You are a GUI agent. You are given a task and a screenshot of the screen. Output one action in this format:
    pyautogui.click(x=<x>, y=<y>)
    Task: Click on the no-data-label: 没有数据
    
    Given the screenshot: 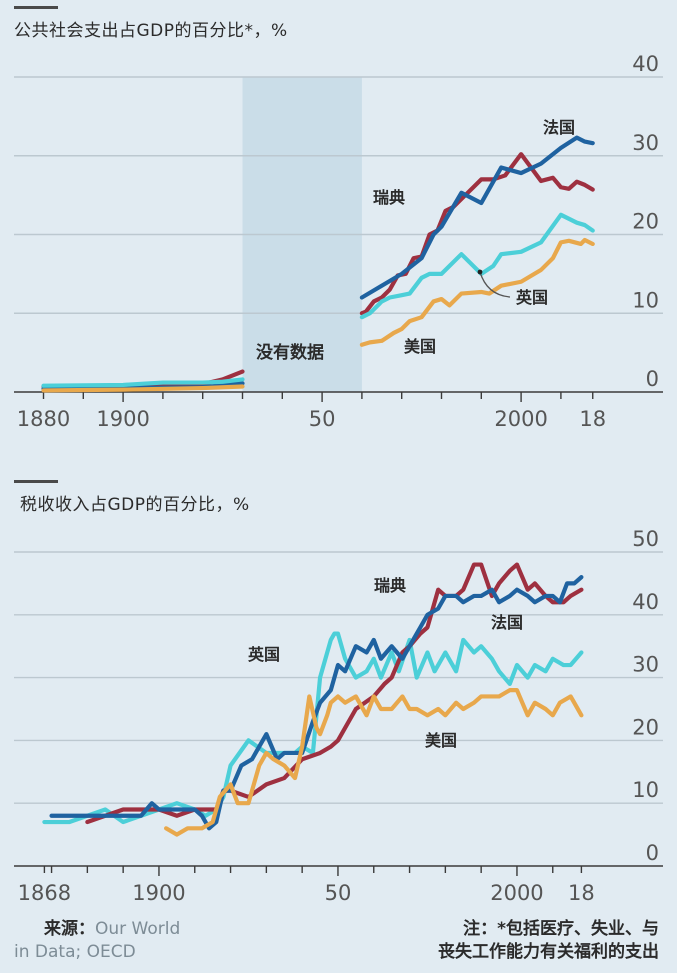 What is the action you would take?
    pyautogui.click(x=290, y=352)
    